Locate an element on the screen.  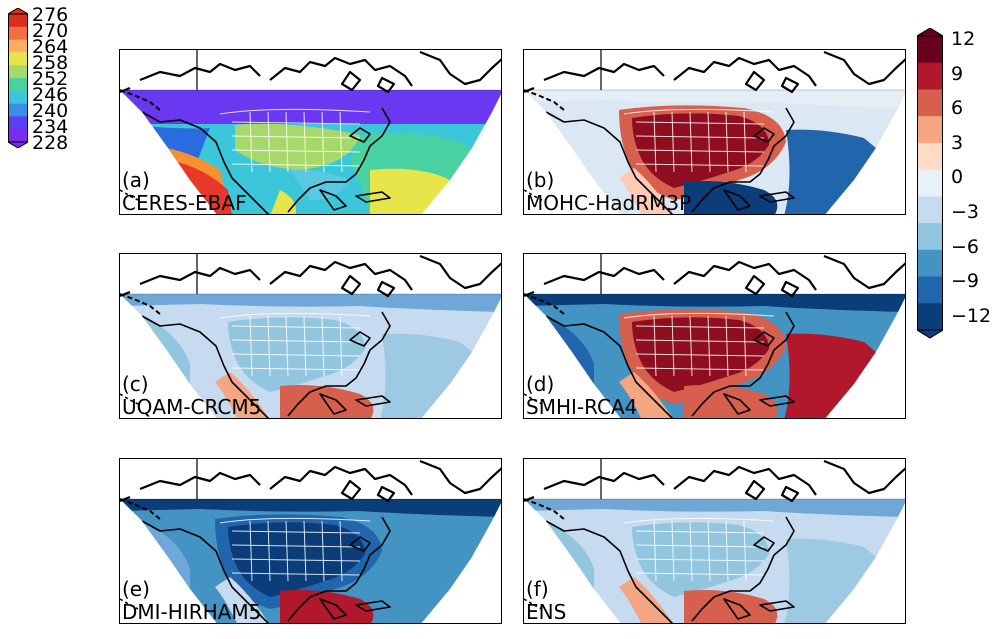
left-colorbar-tick-label: 246 is located at coordinates (50, 95).